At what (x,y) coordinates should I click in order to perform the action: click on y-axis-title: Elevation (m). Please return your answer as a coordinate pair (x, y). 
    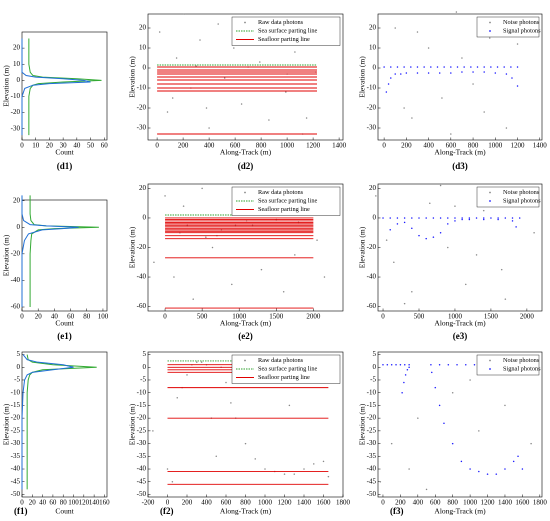
    Looking at the image, I should click on (132, 424).